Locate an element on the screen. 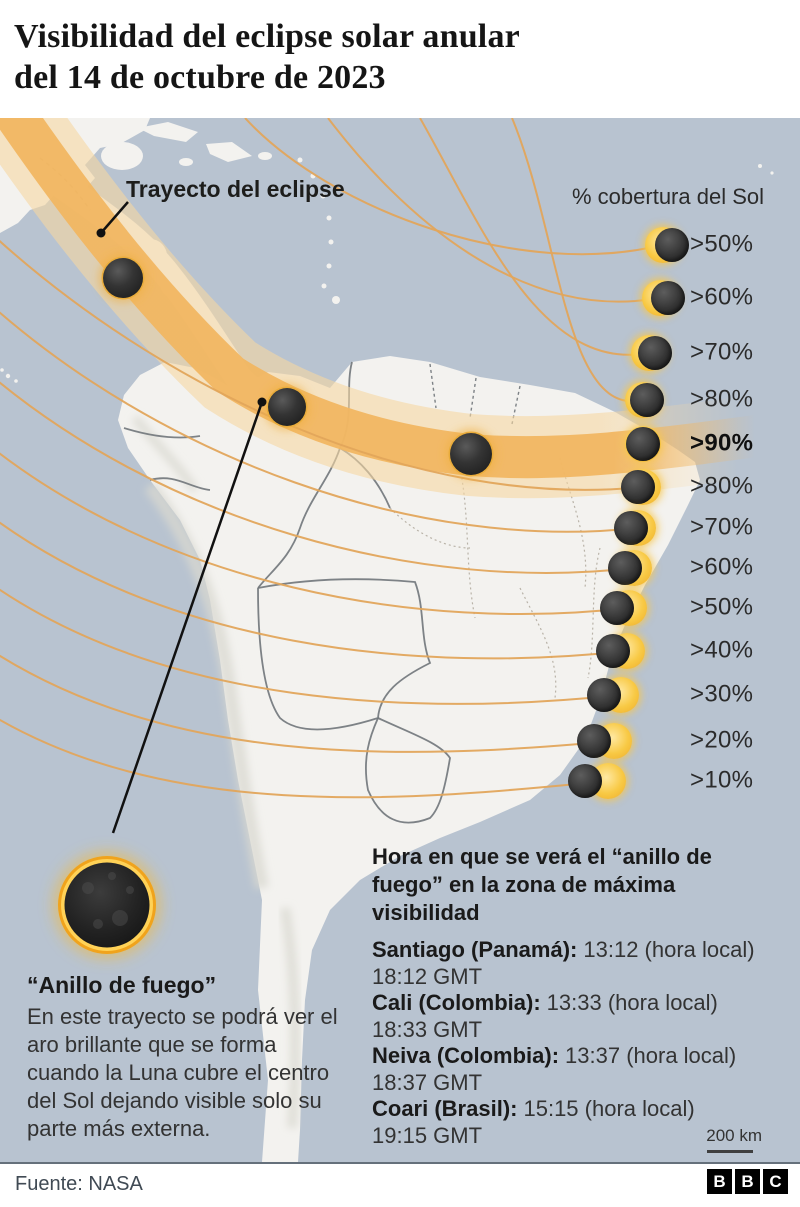 The height and width of the screenshot is (1207, 800). source-credit: Fuente: NASA is located at coordinates (79, 1184).